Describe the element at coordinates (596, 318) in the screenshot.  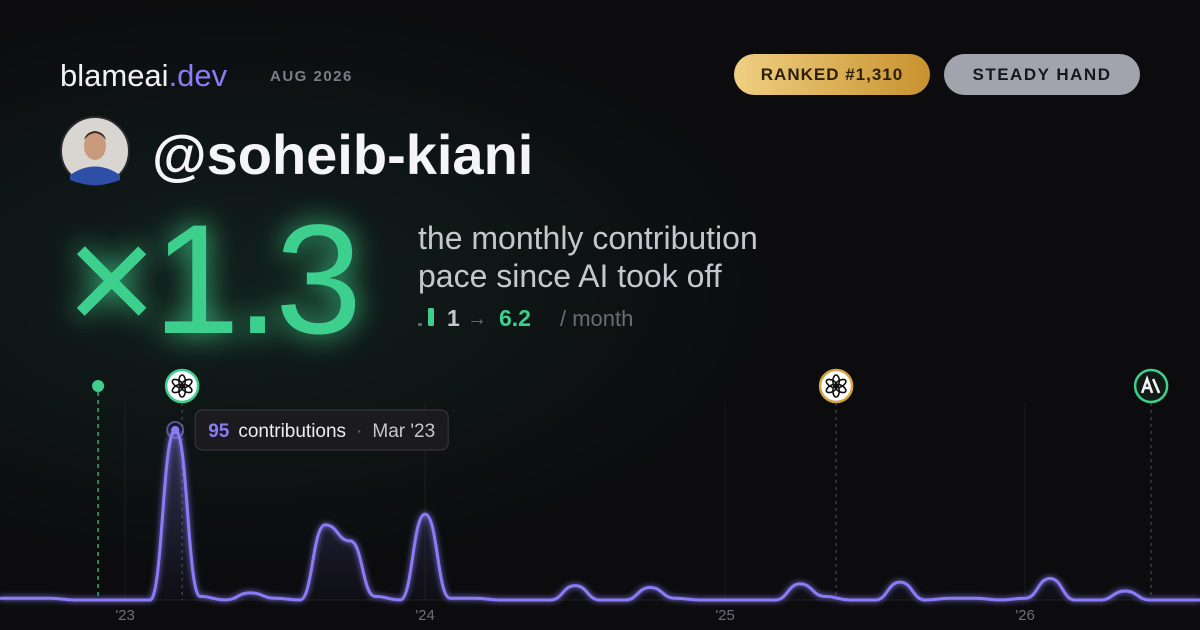
I see `pace-unit: / month` at that location.